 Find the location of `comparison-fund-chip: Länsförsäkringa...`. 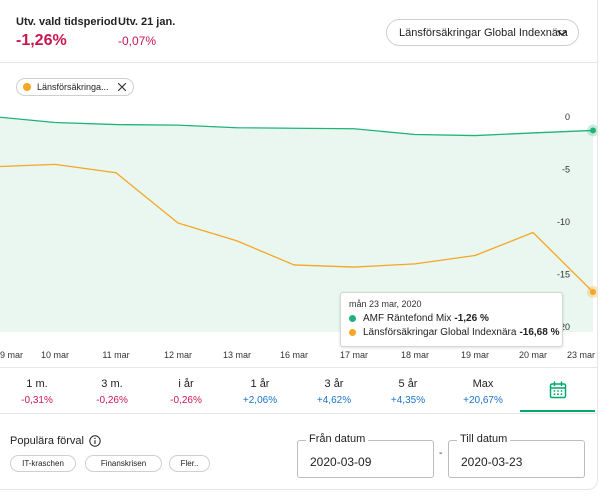

comparison-fund-chip: Länsförsäkringa... is located at coordinates (75, 87).